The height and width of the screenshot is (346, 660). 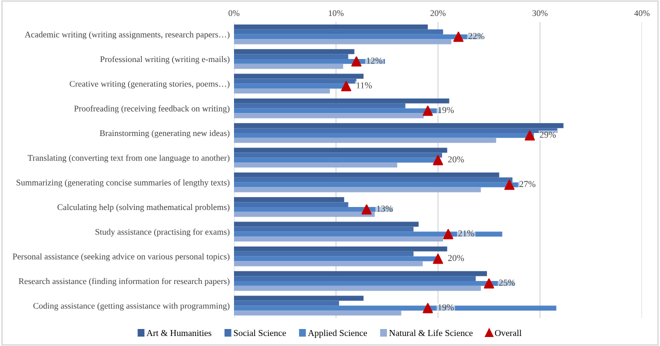 What do you see at coordinates (642, 13) in the screenshot?
I see `x-tick-label: 40%` at bounding box center [642, 13].